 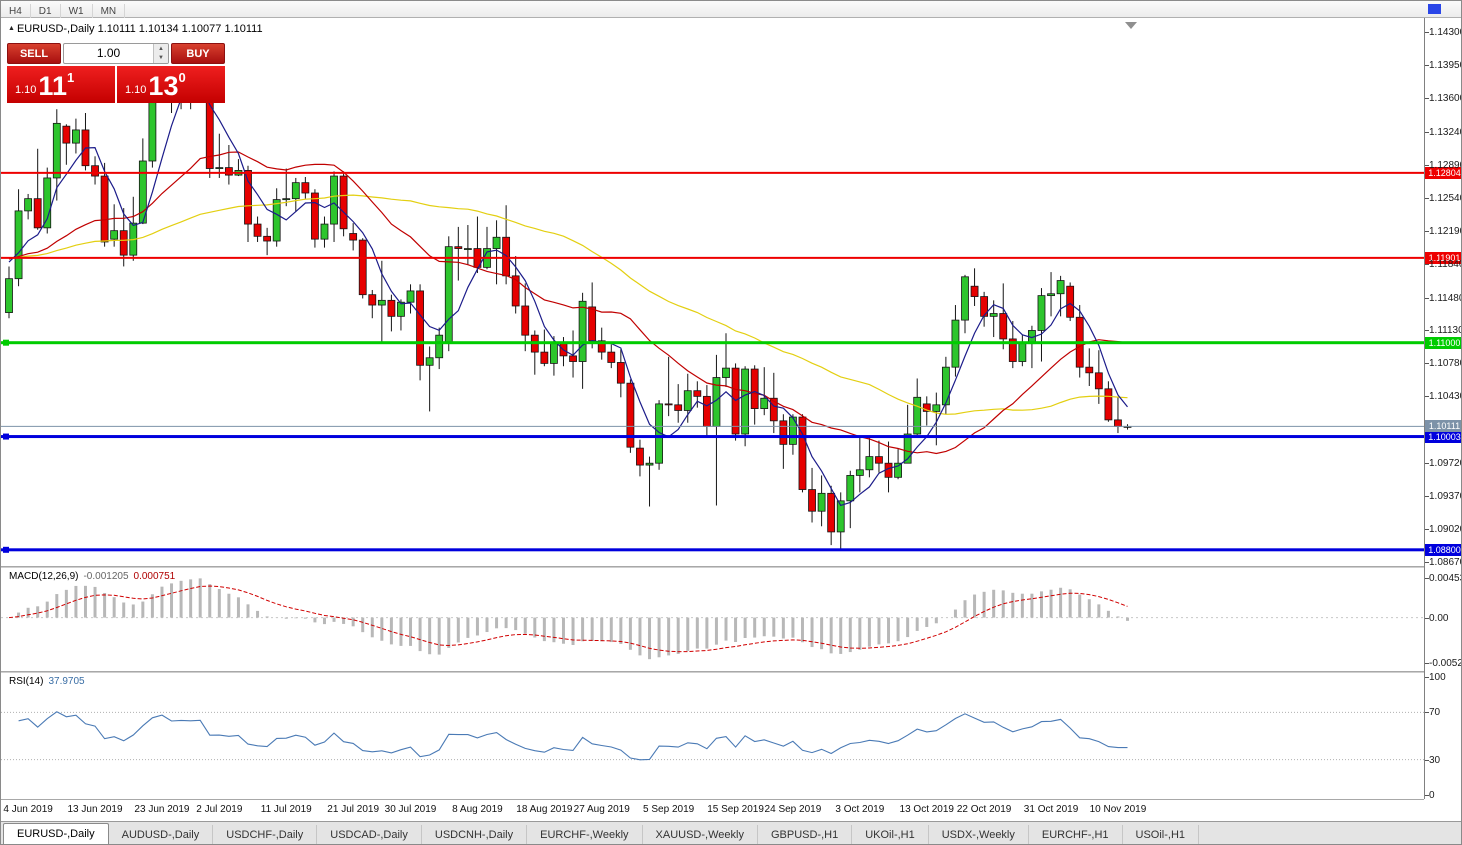 What do you see at coordinates (1445, 331) in the screenshot?
I see `price-axis-label: 1.11130` at bounding box center [1445, 331].